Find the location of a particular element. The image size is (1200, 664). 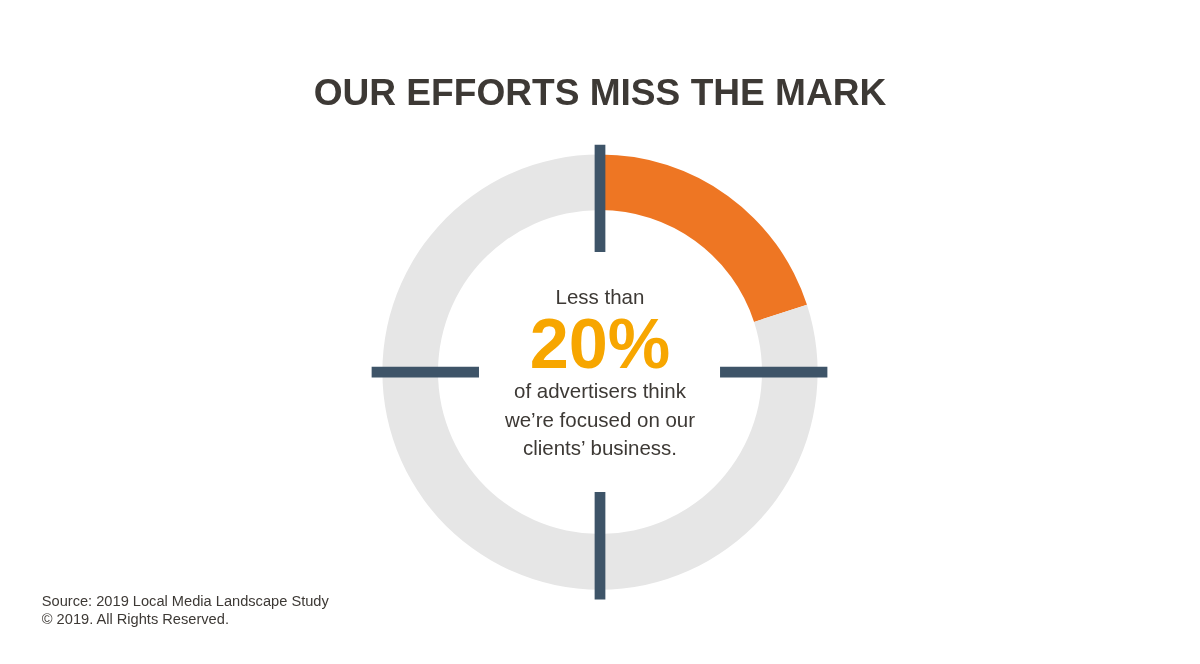

source-note: Source: 2019 Local Media Landscape Study is located at coordinates (185, 601).